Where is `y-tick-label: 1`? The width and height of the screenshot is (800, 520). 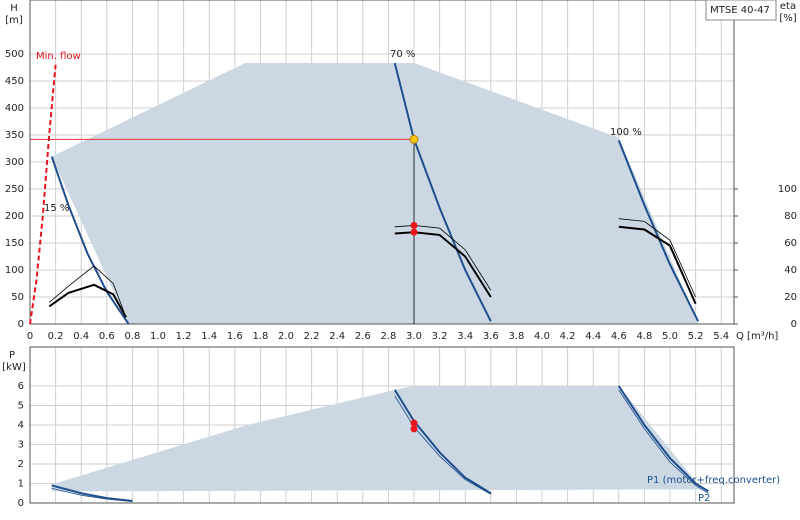 y-tick-label: 1 is located at coordinates (21, 484).